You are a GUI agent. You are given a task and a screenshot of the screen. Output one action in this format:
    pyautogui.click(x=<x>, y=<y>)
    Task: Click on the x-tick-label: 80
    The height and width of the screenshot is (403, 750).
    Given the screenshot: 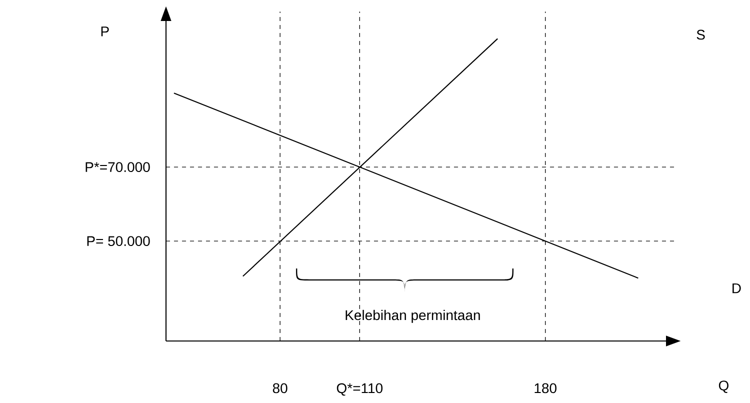 What is the action you would take?
    pyautogui.click(x=280, y=388)
    